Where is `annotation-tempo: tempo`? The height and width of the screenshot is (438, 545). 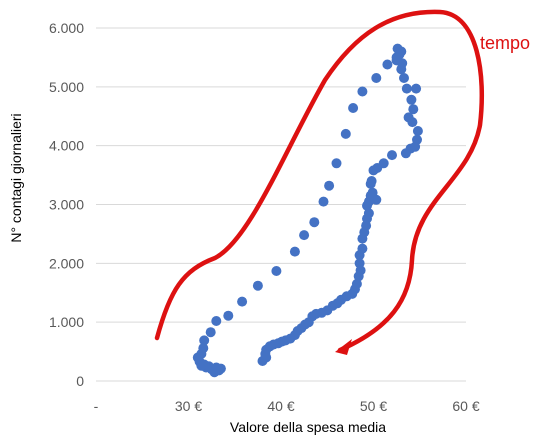
annotation-tempo: tempo is located at coordinates (505, 43).